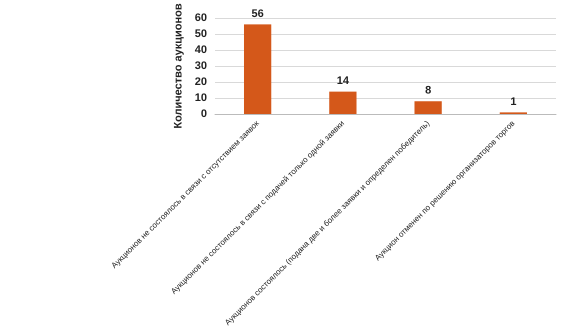 This screenshot has width=576, height=336. I want to click on y-tick-label: 0, so click(203, 114).